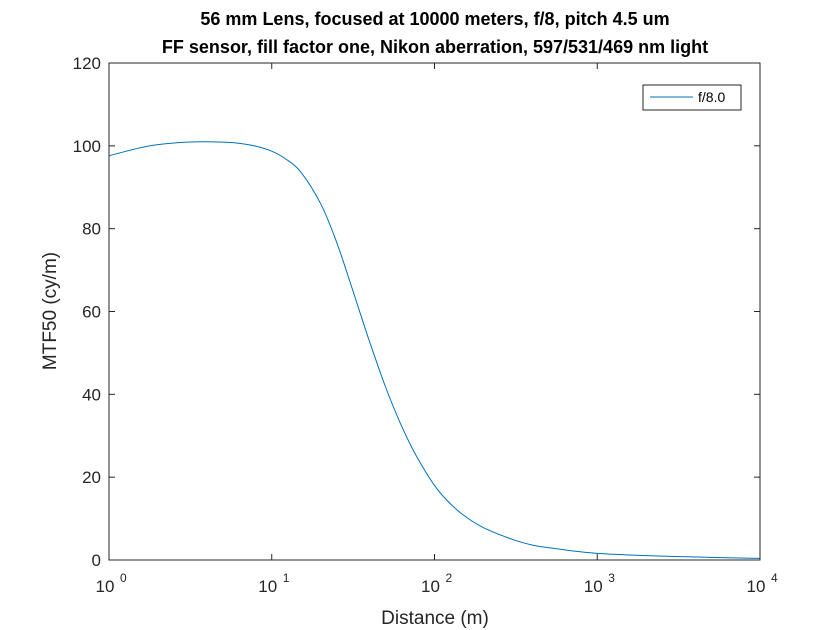 The width and height of the screenshot is (840, 630). Describe the element at coordinates (105, 586) in the screenshot. I see `x-tick-label-0: 10` at that location.